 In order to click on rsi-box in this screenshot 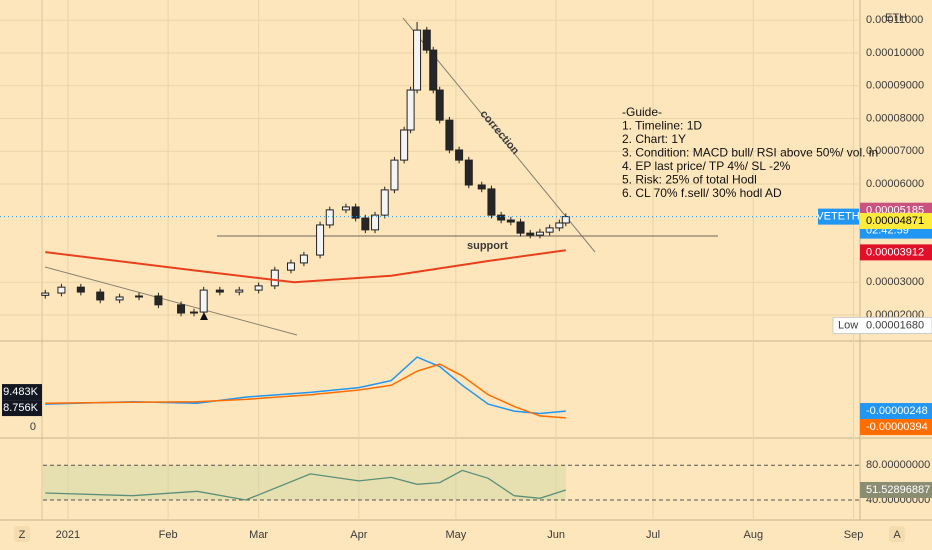, I will do `click(896, 489)`.